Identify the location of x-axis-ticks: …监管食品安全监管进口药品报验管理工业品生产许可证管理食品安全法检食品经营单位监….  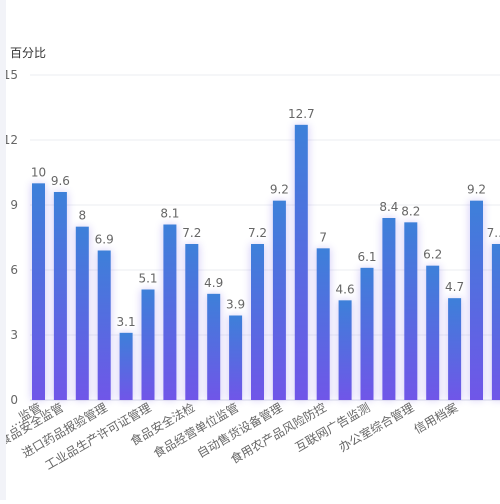
(230, 436).